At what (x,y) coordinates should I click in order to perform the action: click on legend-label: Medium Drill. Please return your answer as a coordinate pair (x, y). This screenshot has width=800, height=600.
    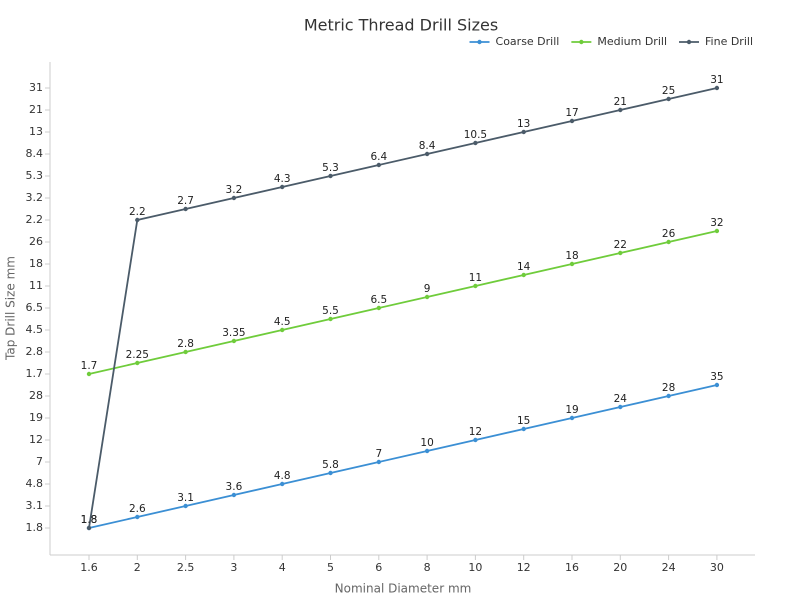
    Looking at the image, I should click on (632, 41).